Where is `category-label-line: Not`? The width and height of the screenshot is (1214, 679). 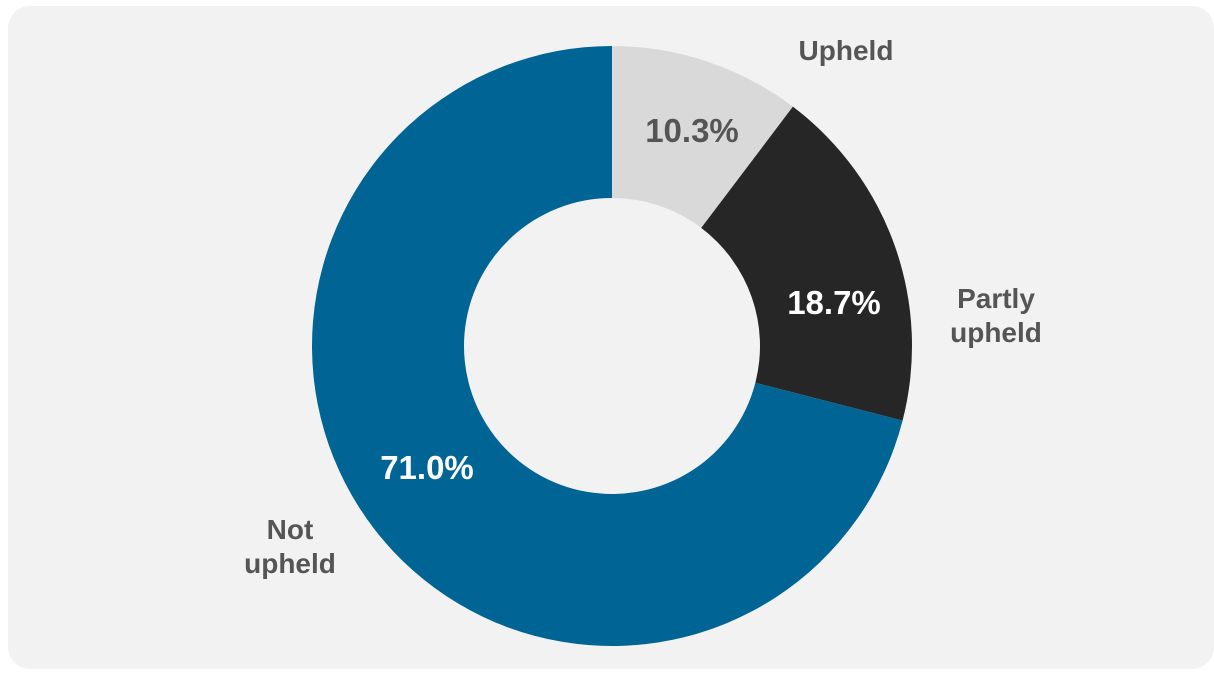
category-label-line: Not is located at coordinates (290, 529).